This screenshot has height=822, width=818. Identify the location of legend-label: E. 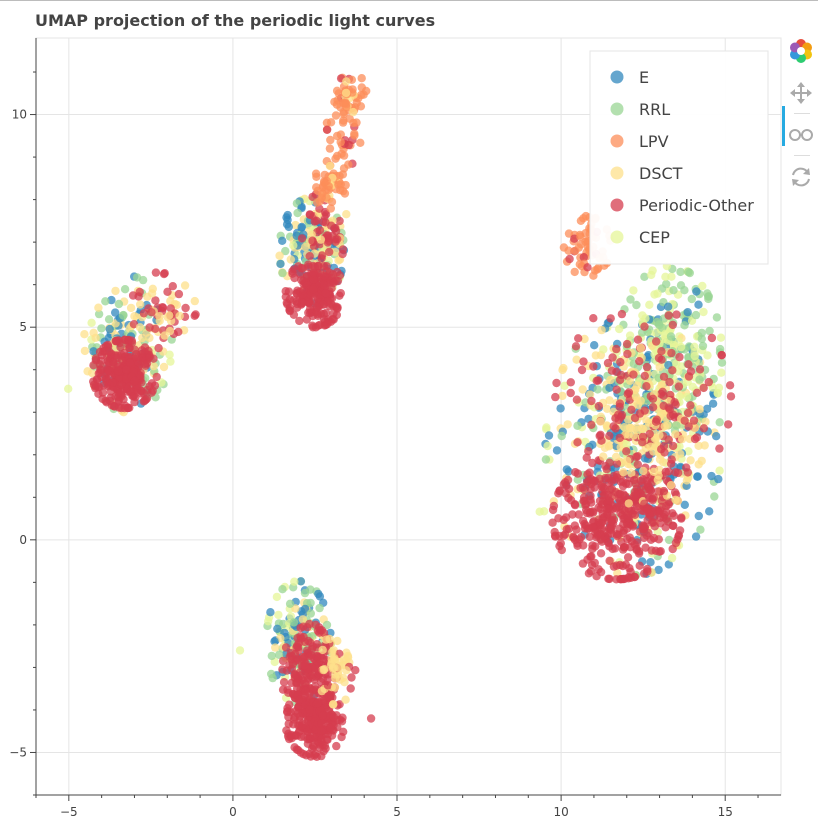
(644, 77).